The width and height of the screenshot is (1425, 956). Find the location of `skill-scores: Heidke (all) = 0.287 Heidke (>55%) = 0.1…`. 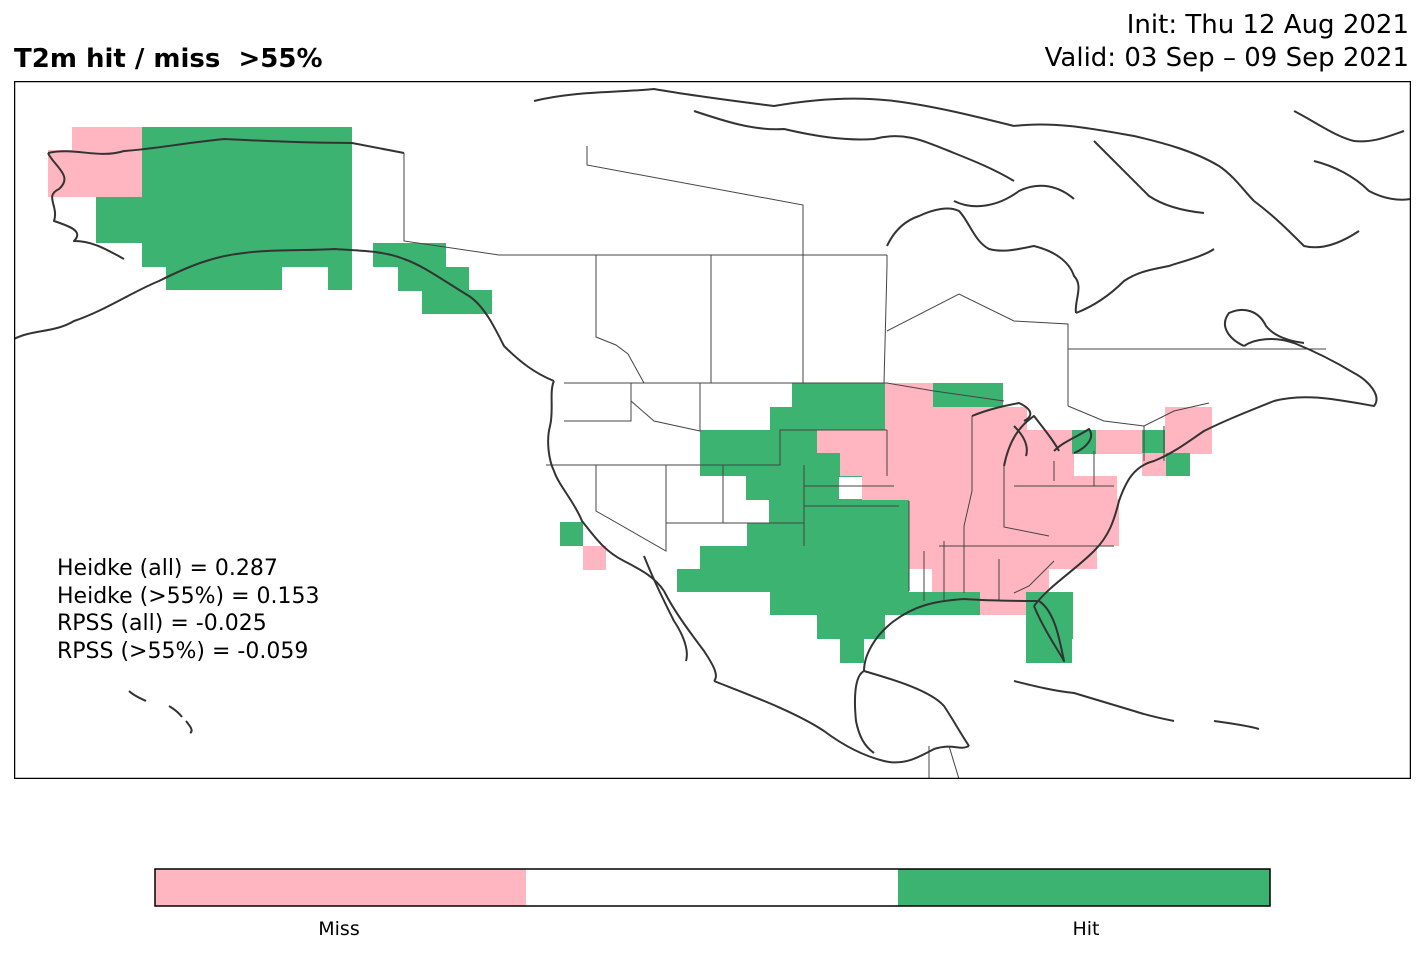

skill-scores: Heidke (all) = 0.287 Heidke (>55%) = 0.1… is located at coordinates (188, 610).